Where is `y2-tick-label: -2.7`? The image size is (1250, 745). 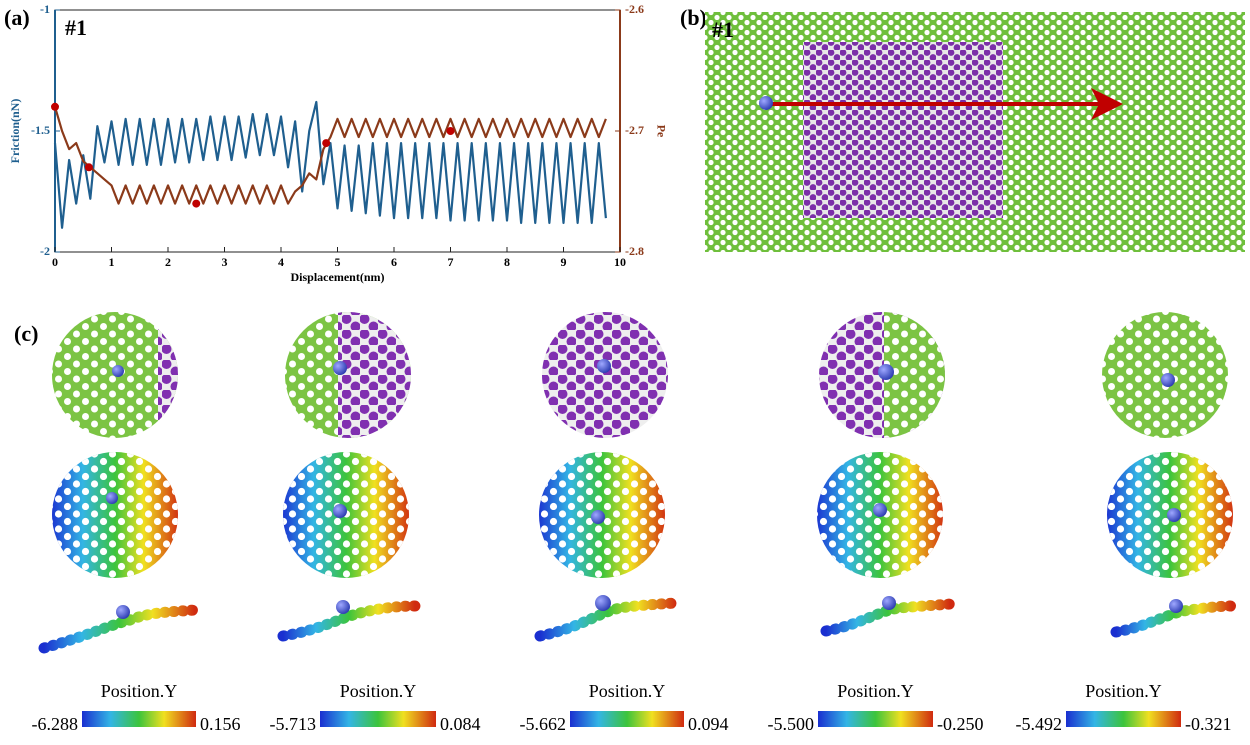 y2-tick-label: -2.7 is located at coordinates (634, 130).